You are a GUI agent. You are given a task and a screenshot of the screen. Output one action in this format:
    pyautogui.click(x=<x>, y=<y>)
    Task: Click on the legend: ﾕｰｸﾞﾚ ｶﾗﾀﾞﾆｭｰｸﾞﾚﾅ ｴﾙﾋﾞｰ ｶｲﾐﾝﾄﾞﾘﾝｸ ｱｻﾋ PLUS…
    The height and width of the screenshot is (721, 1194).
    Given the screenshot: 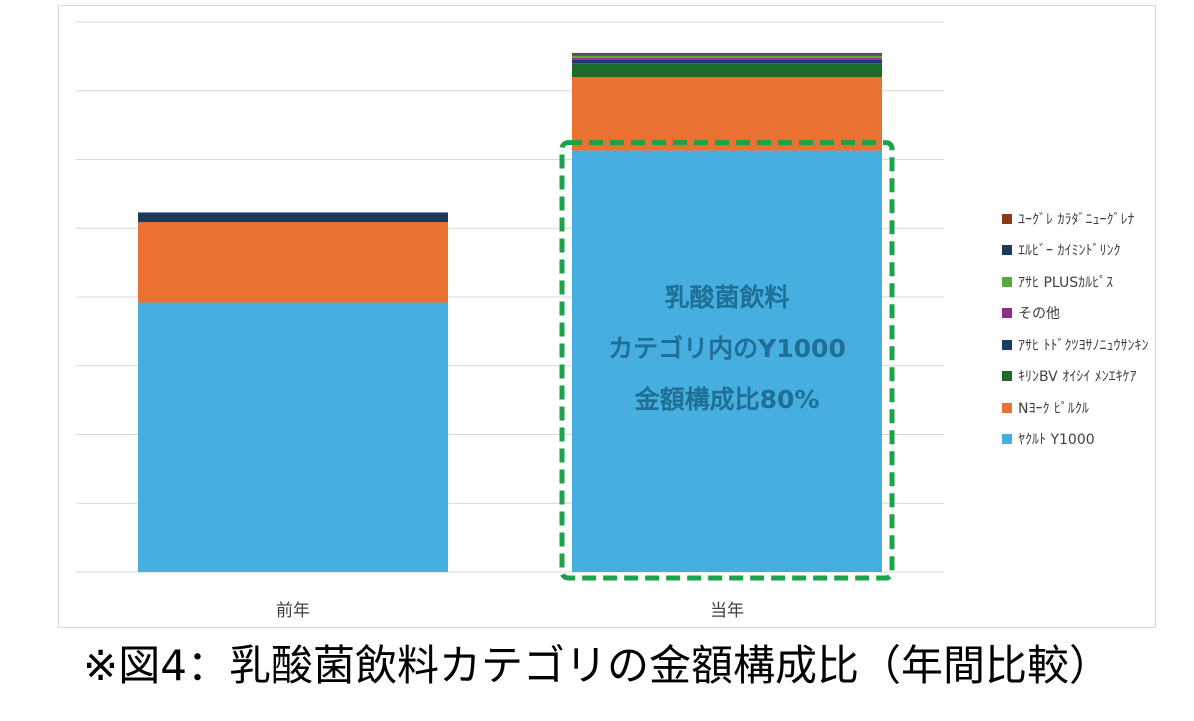 What is the action you would take?
    pyautogui.click(x=1098, y=329)
    